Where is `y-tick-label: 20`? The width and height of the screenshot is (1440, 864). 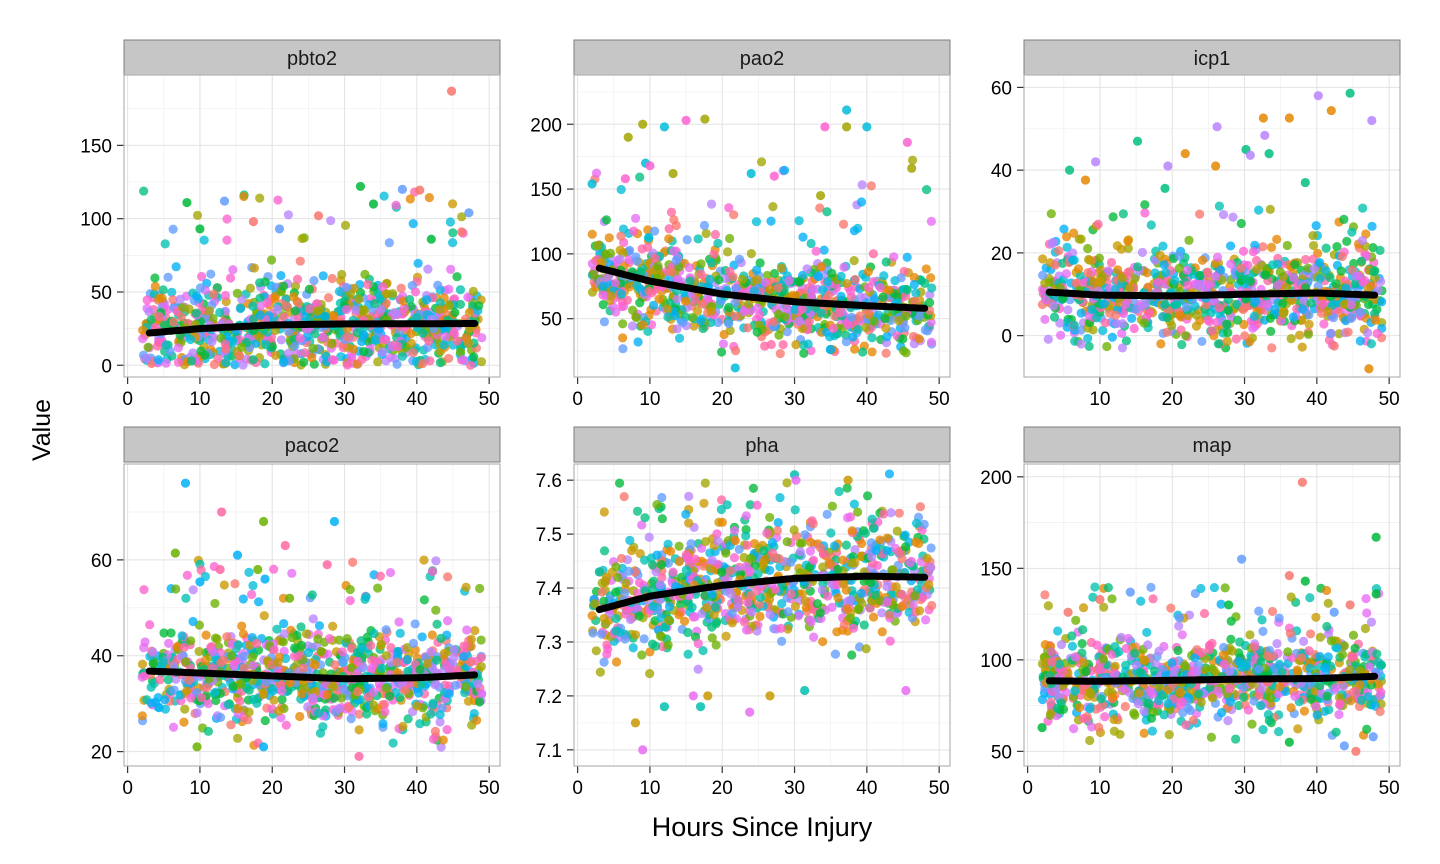
y-tick-label: 20 is located at coordinates (1001, 254).